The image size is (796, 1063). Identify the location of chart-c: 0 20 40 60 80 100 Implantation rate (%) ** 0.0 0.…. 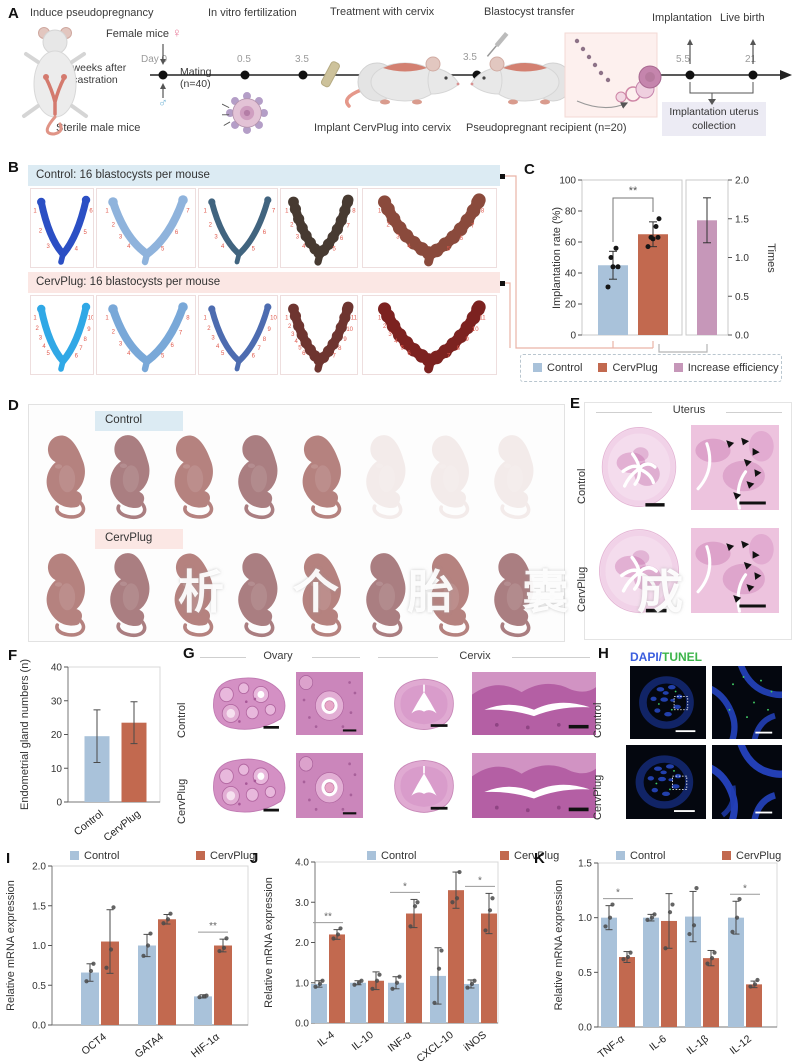
(664, 259).